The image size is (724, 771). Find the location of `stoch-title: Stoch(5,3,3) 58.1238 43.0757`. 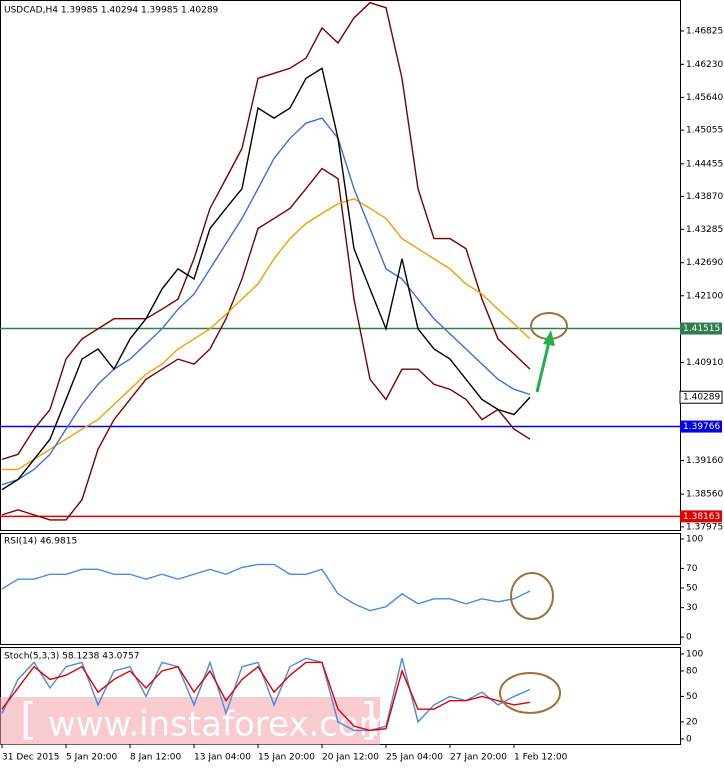

stoch-title: Stoch(5,3,3) 58.1238 43.0757 is located at coordinates (71, 657).